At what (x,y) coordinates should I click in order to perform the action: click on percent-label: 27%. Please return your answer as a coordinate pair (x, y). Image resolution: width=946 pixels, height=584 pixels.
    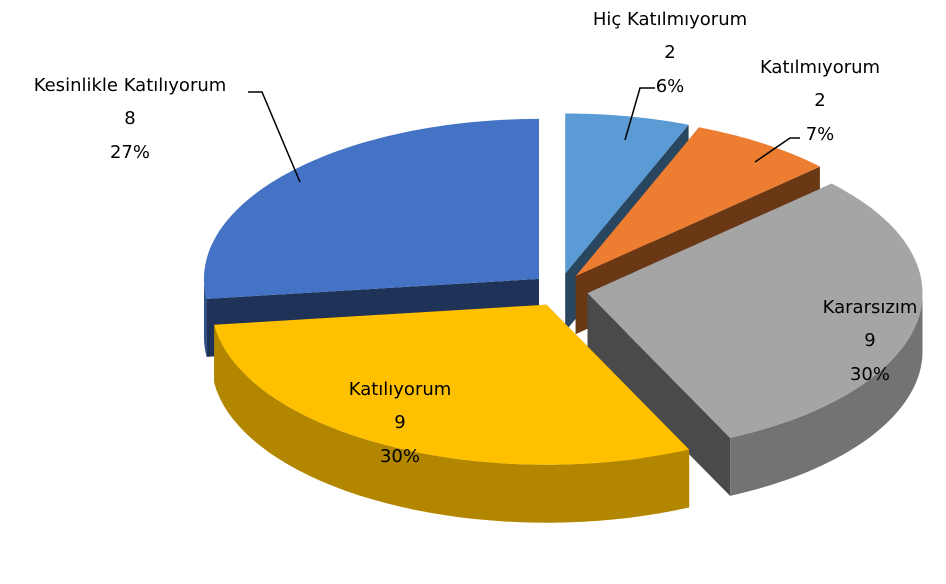
    Looking at the image, I should click on (130, 152).